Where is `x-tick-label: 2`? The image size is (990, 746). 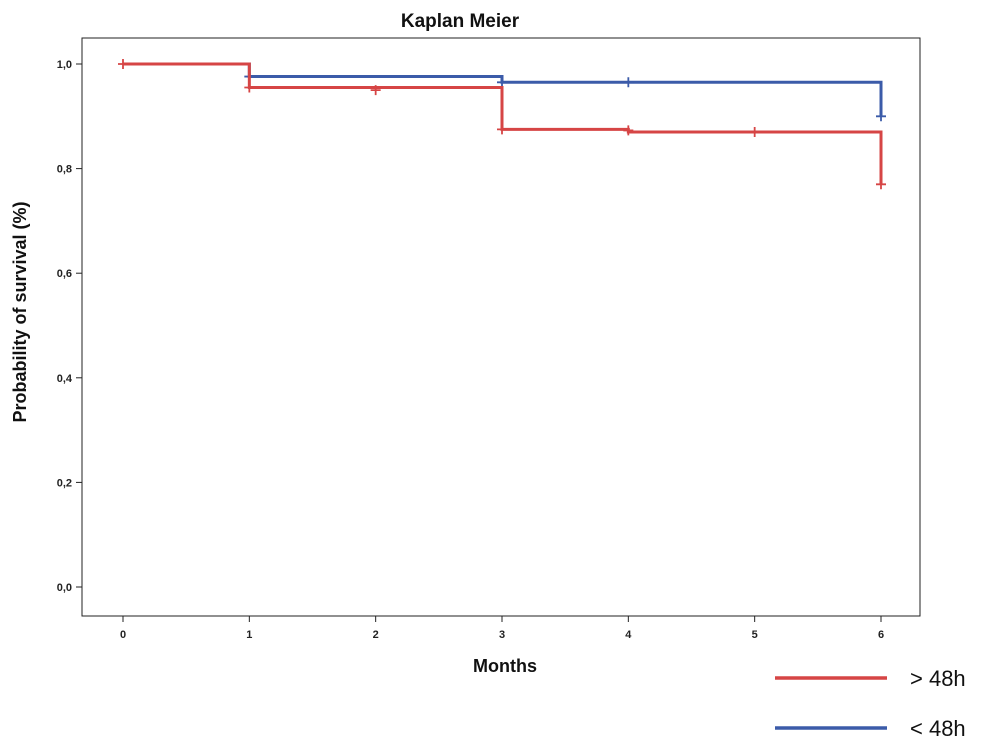
x-tick-label: 2 is located at coordinates (376, 635).